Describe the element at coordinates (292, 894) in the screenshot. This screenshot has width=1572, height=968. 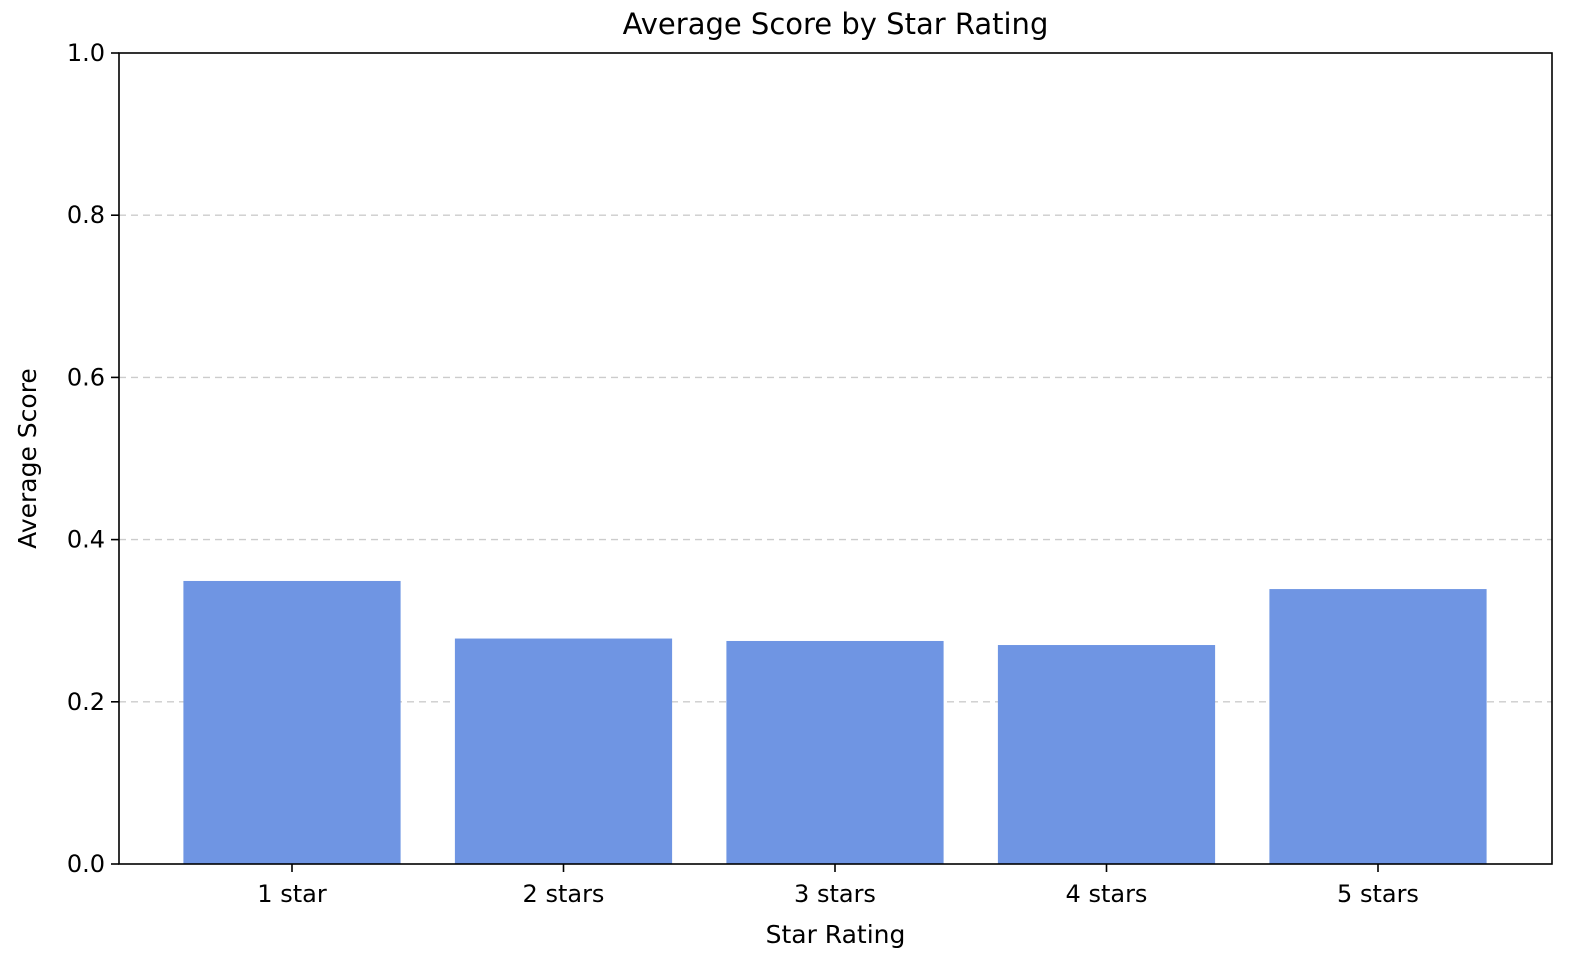
I see `x-tick-label: 1 star` at that location.